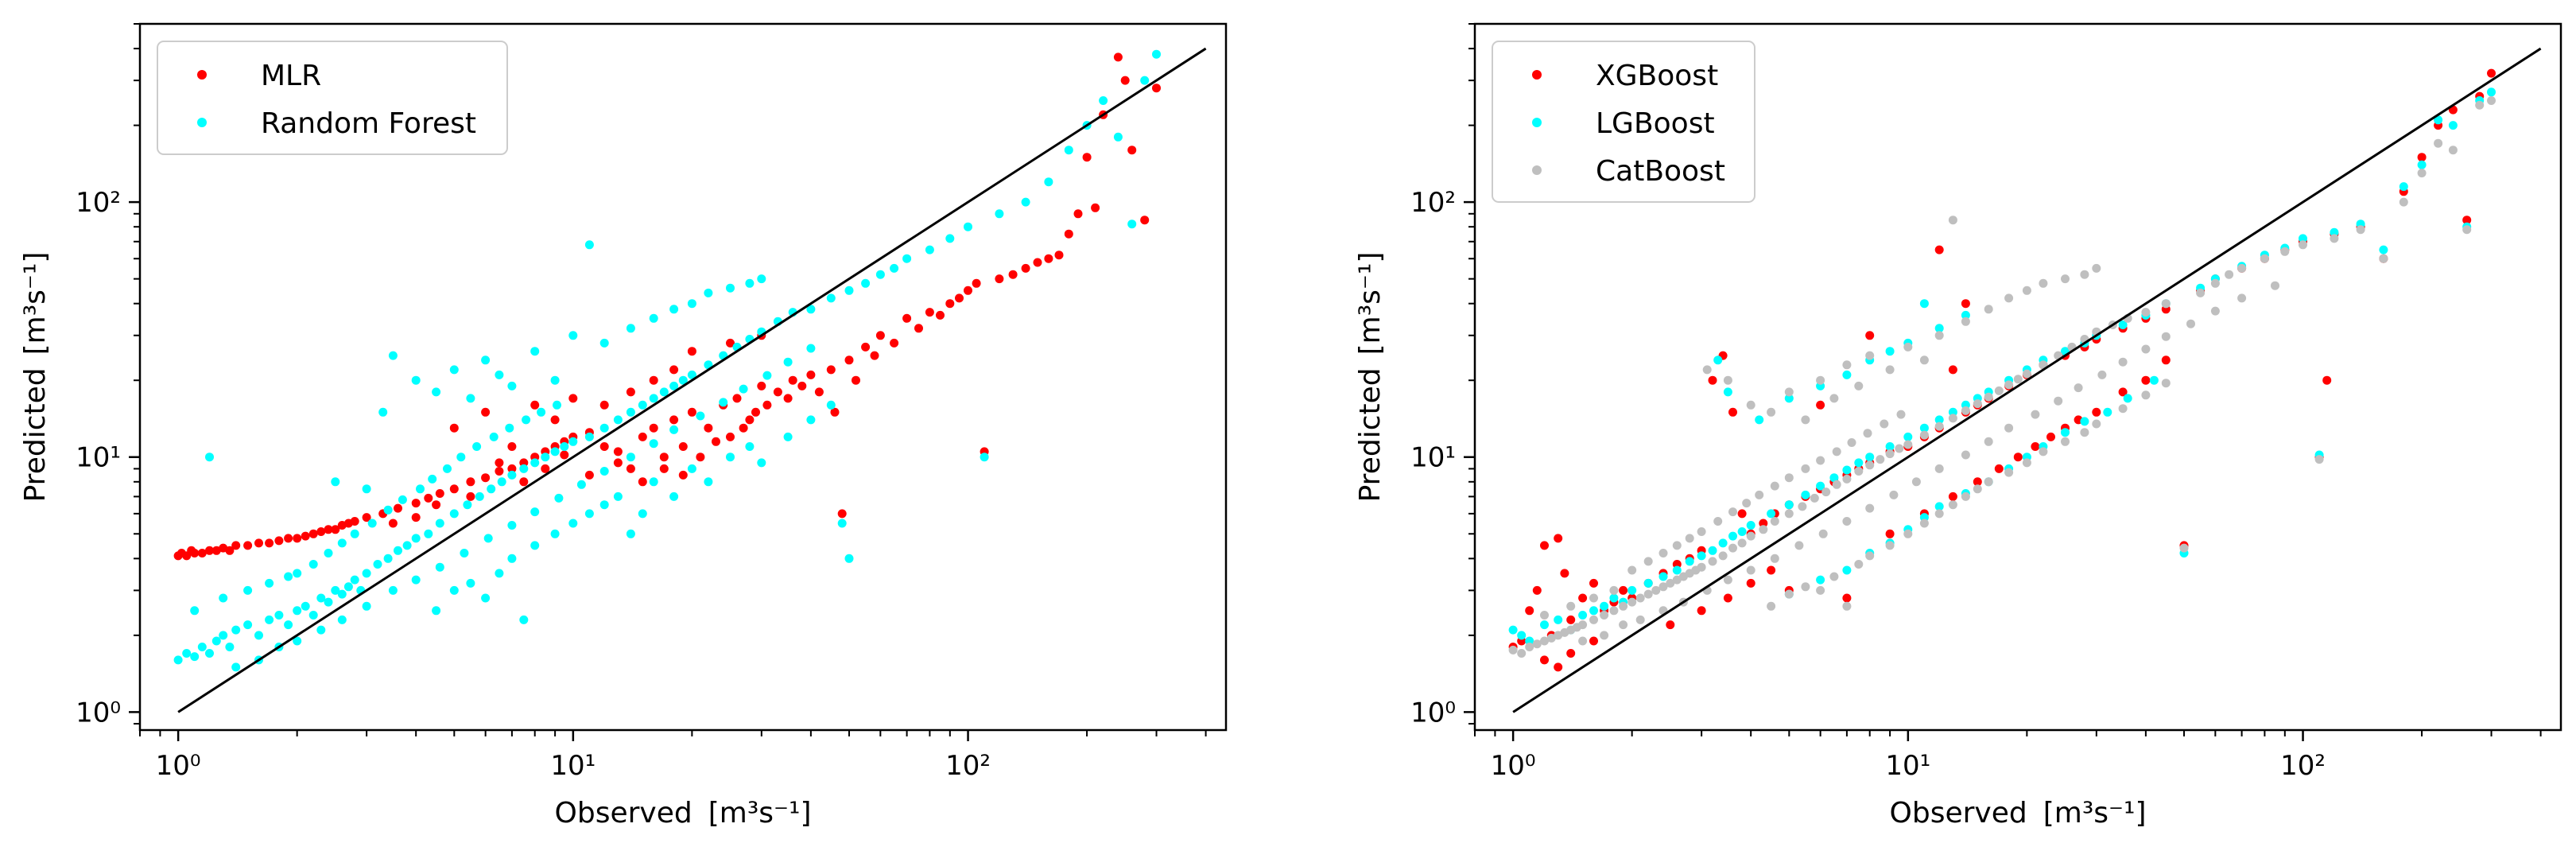  I want to click on y-tick-label: 10², so click(1433, 203).